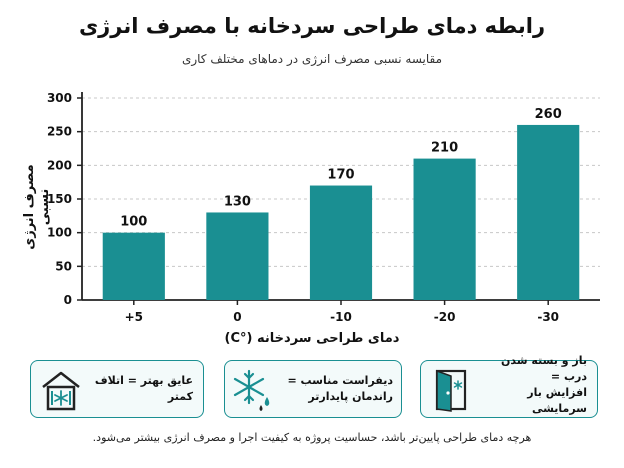 The width and height of the screenshot is (624, 468). Describe the element at coordinates (253, 390) in the screenshot. I see `snowflake-defrost-icon` at that location.